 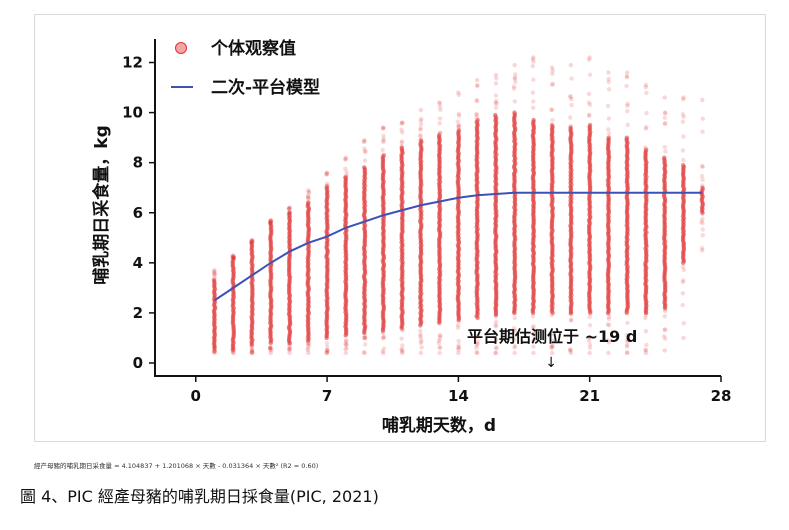 I want to click on y-axis-label: 哺乳期日采食量，kg, so click(x=101, y=204).